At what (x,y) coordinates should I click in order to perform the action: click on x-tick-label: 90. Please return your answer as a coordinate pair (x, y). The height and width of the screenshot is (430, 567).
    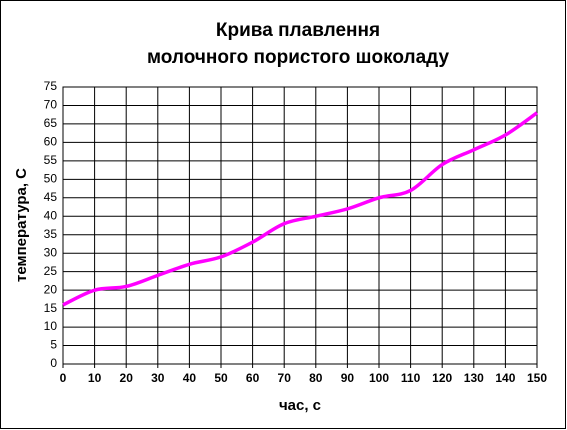
    Looking at the image, I should click on (348, 378).